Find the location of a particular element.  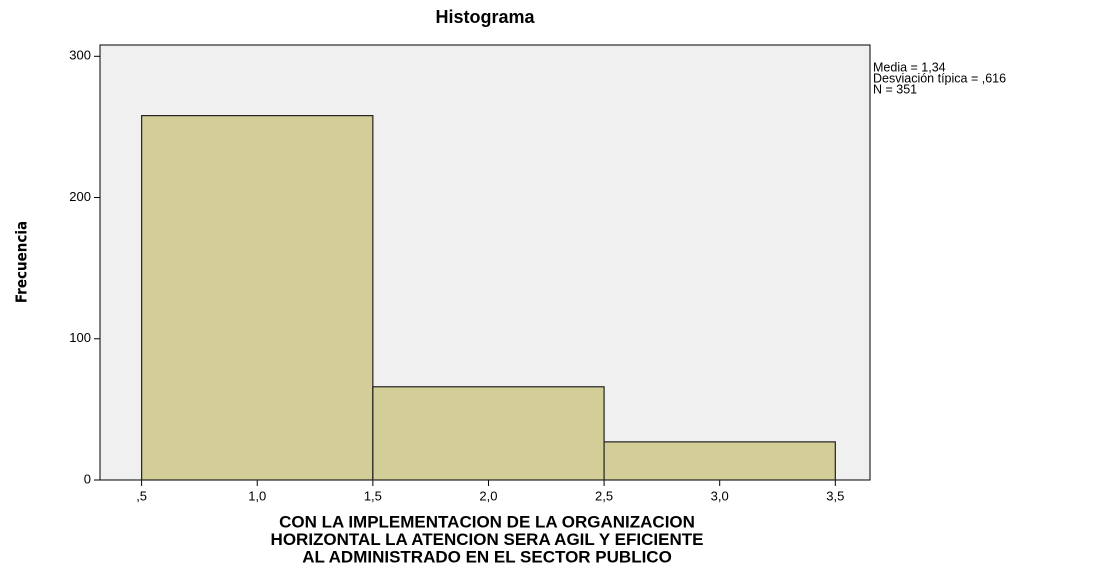

y-tick-label: 300 is located at coordinates (80, 55).